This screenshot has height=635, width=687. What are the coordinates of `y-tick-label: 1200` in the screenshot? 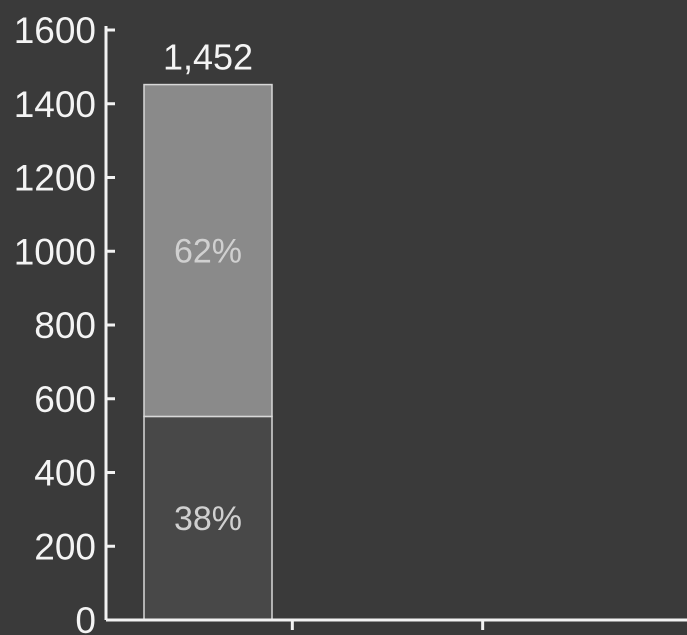 It's located at (55, 178).